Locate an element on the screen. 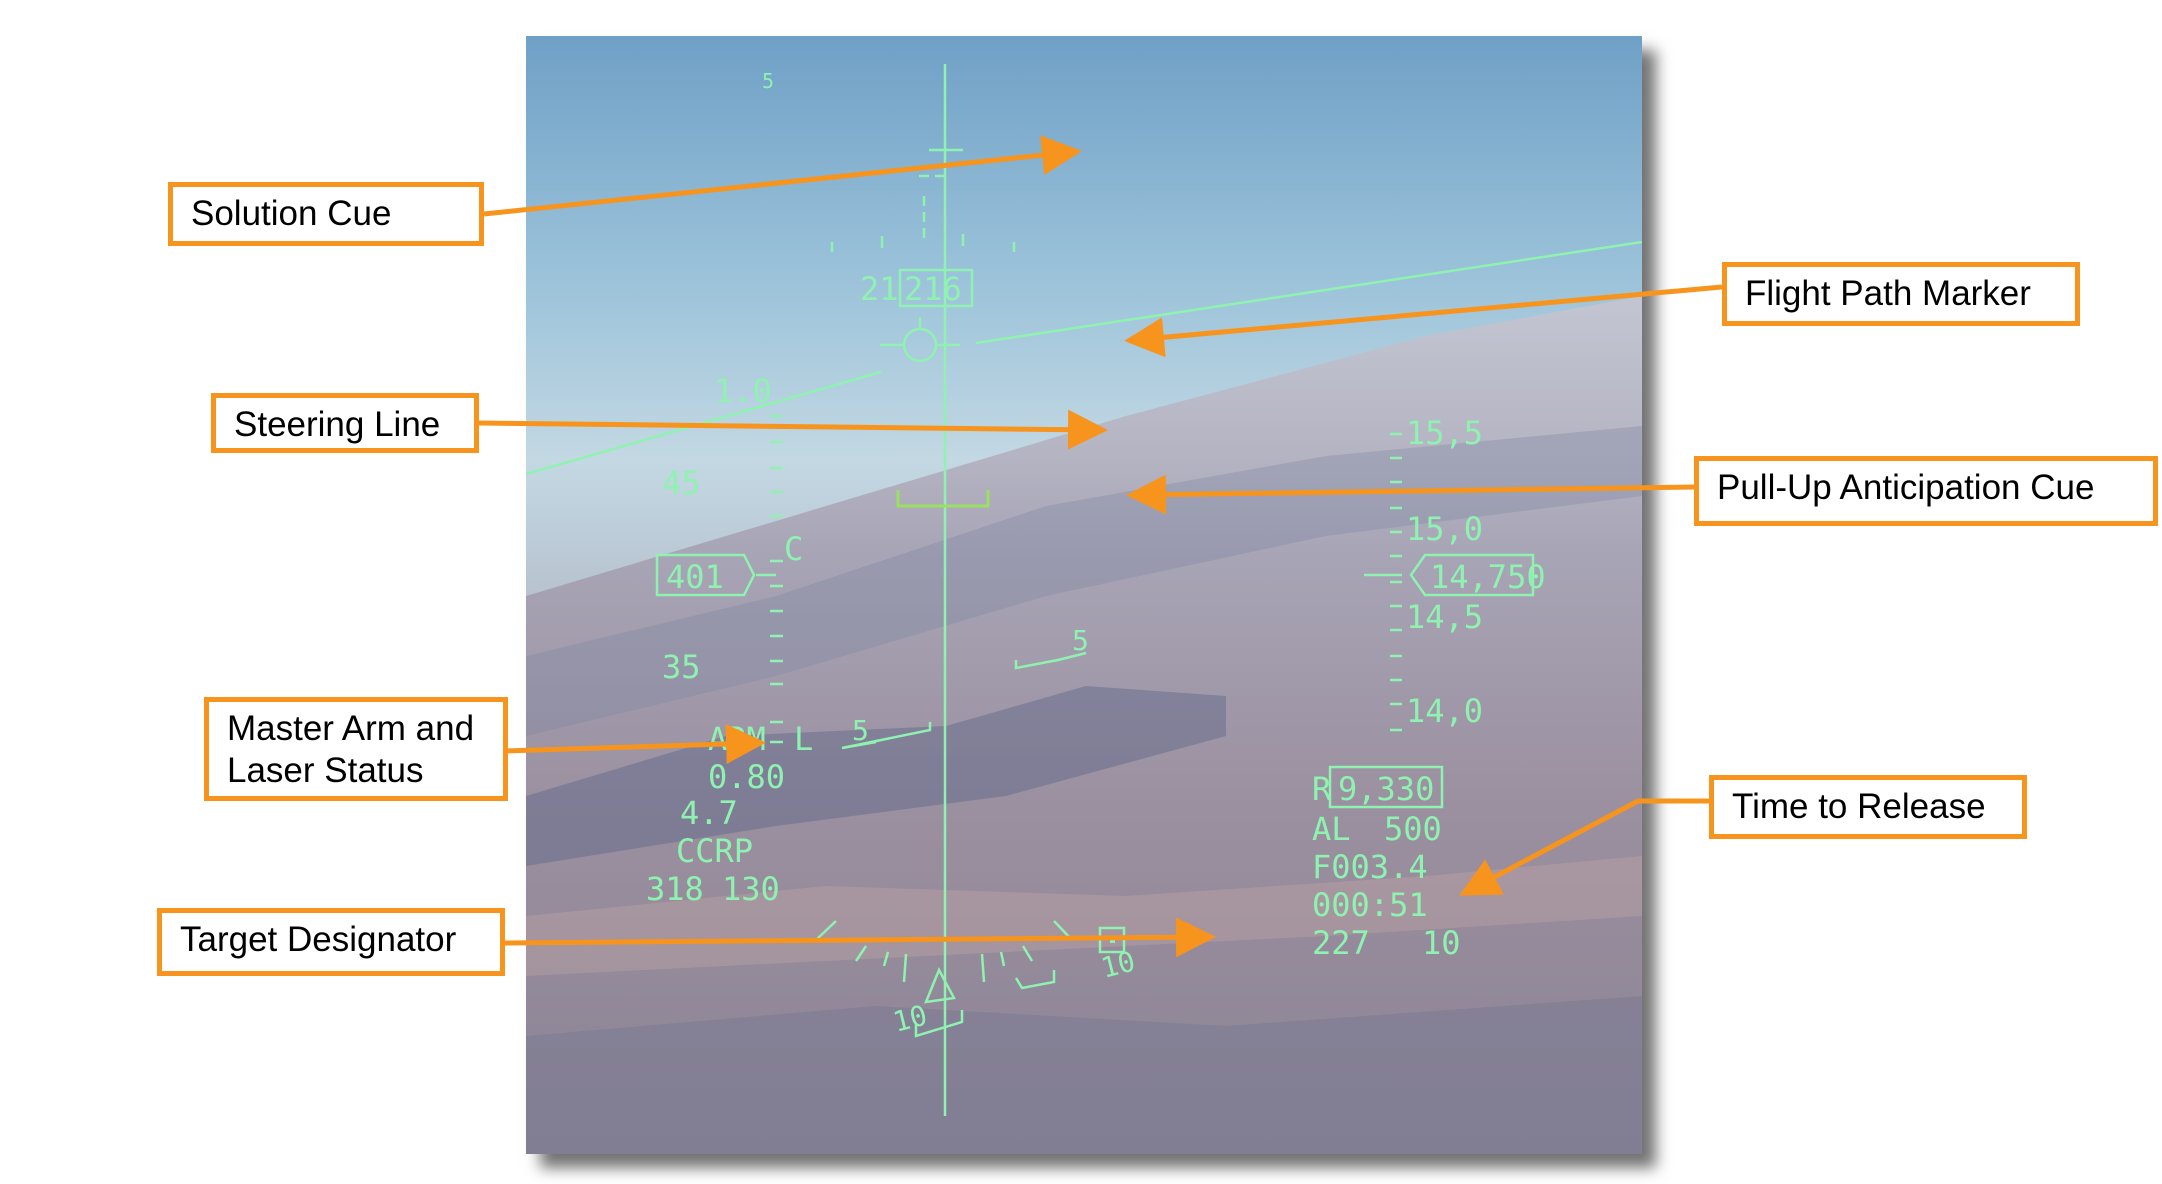  heading-box is located at coordinates (936, 288).